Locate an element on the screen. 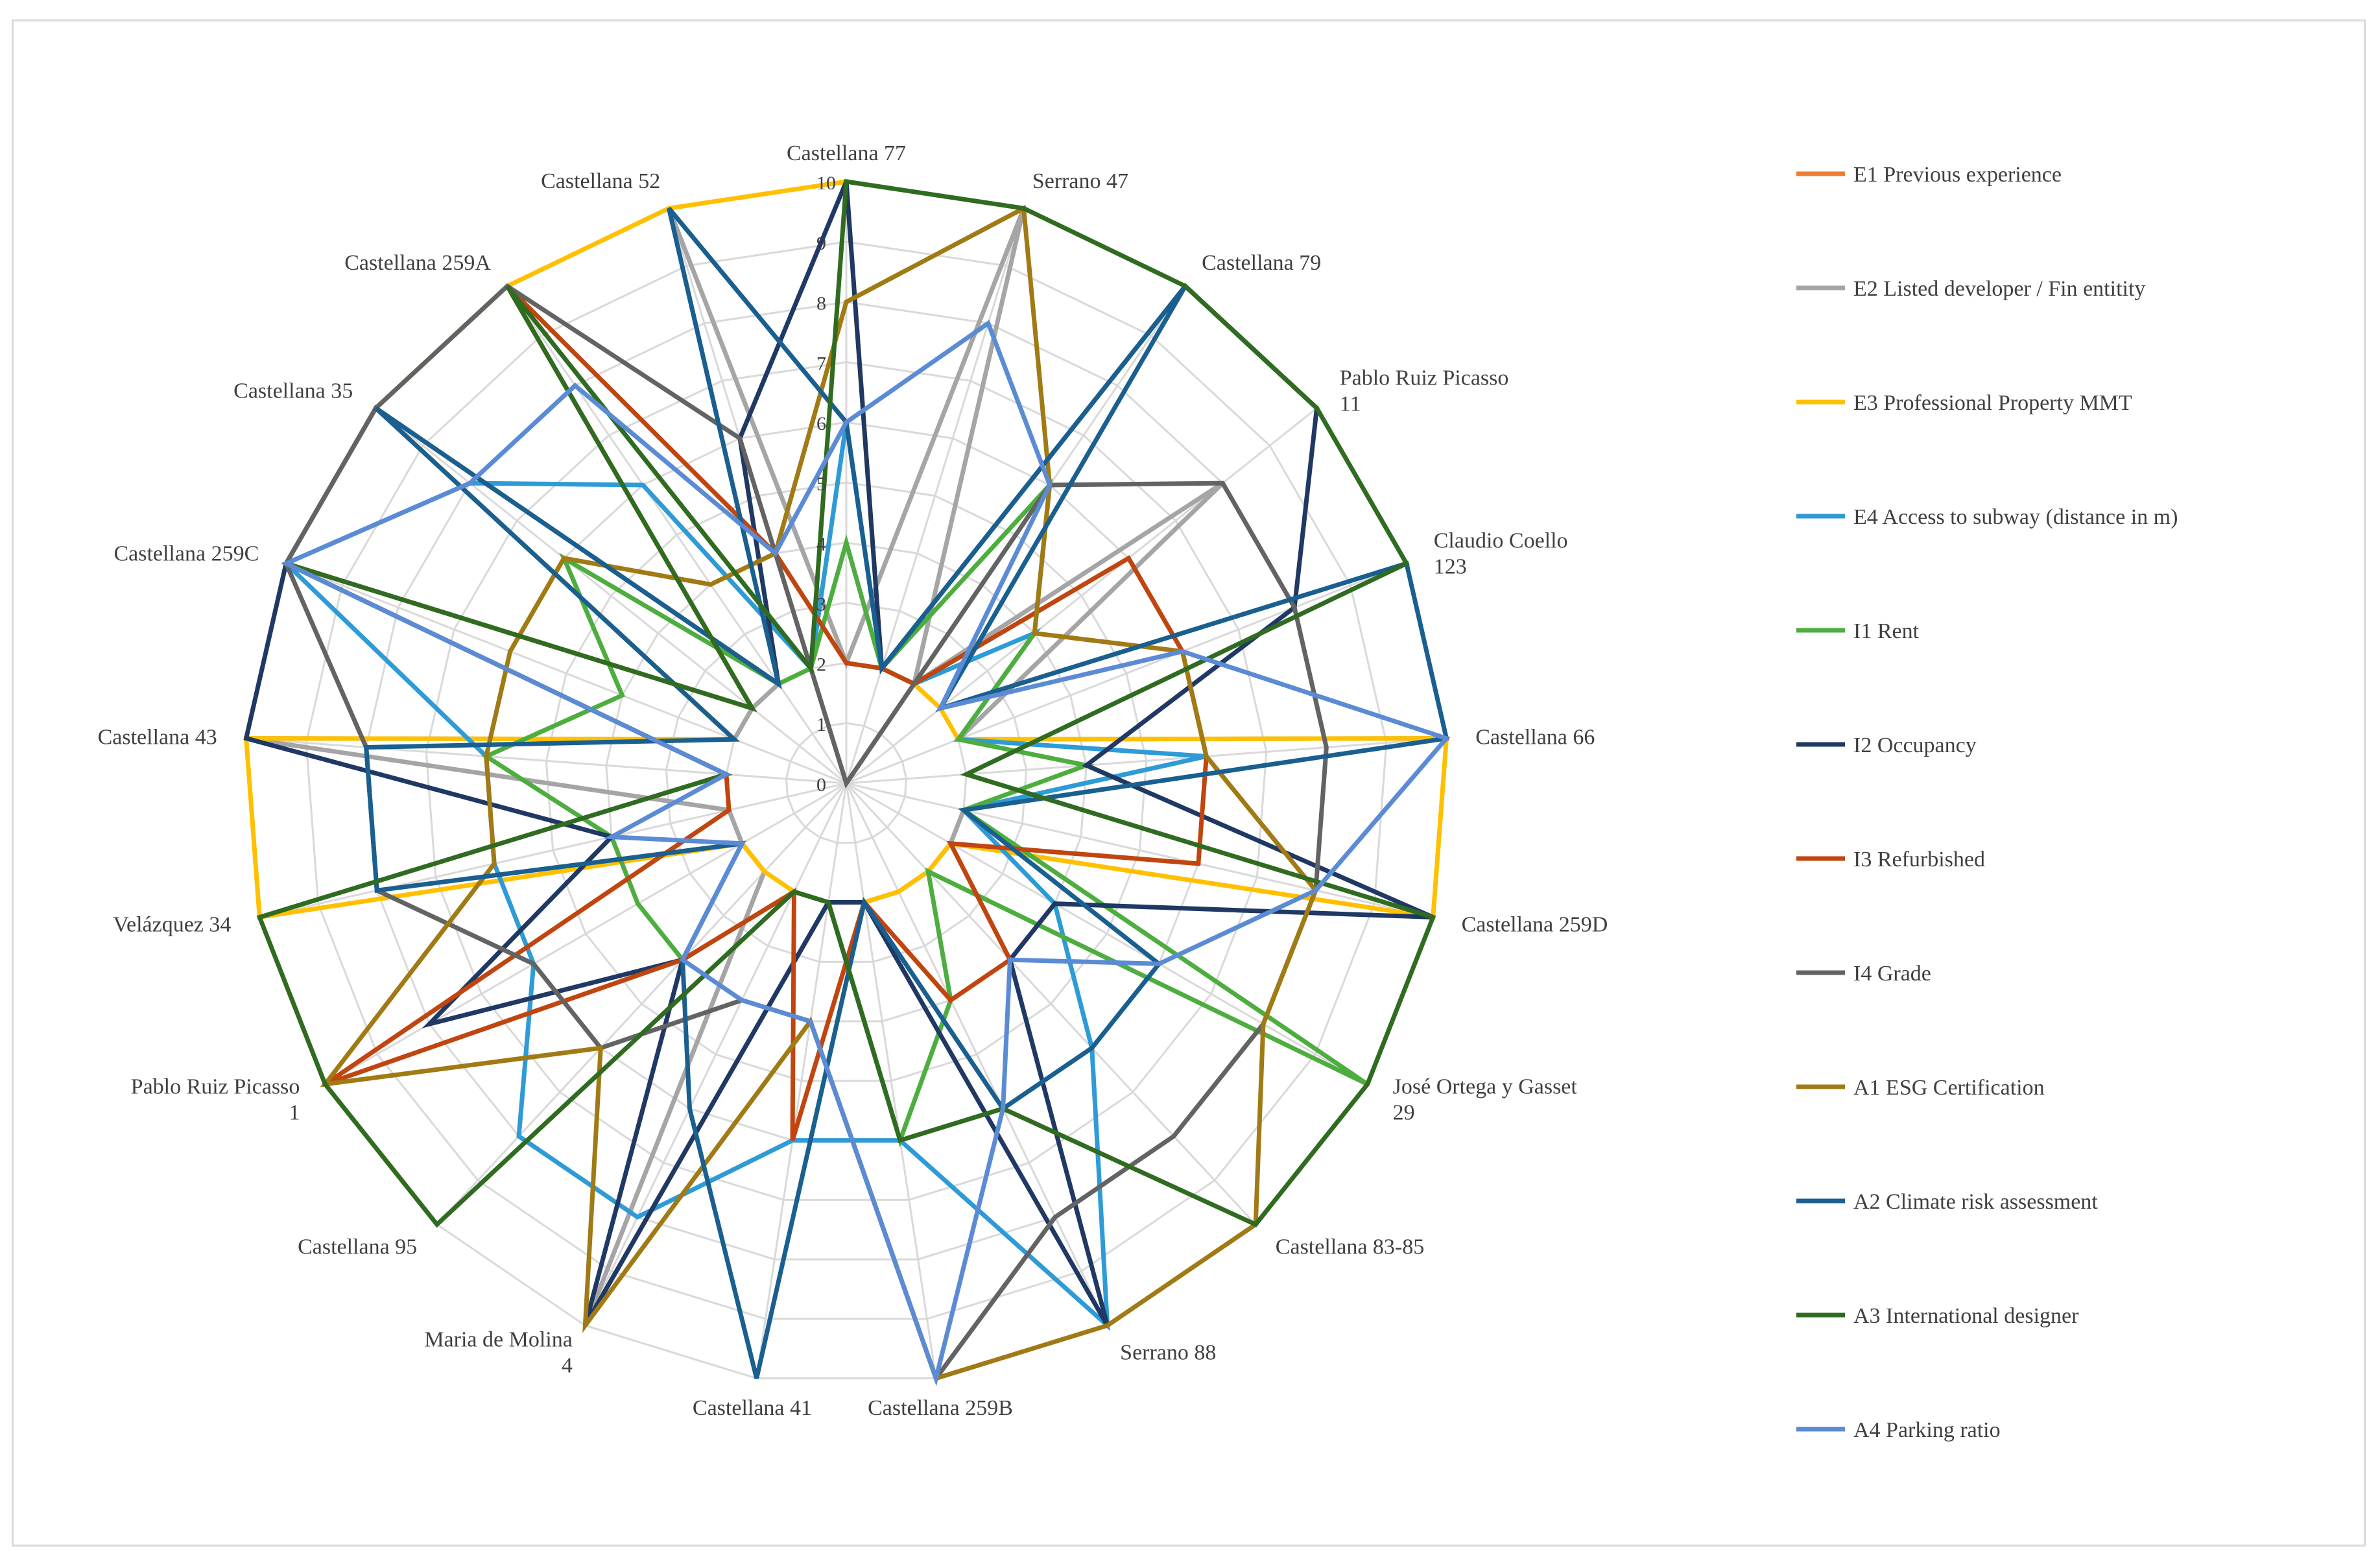  category-label: Castellana 35 is located at coordinates (293, 391).